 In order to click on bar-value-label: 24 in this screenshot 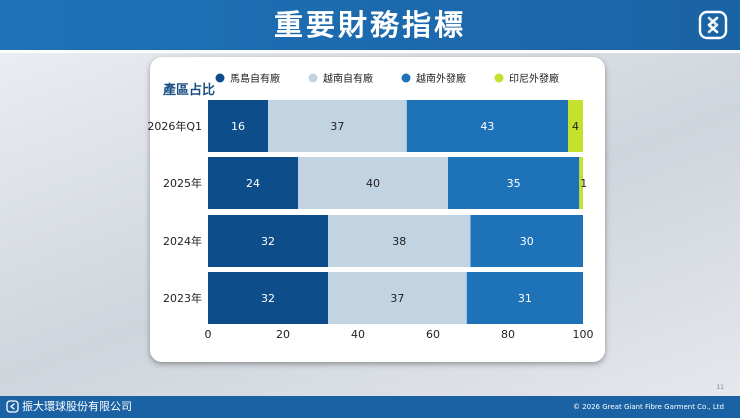, I will do `click(253, 183)`.